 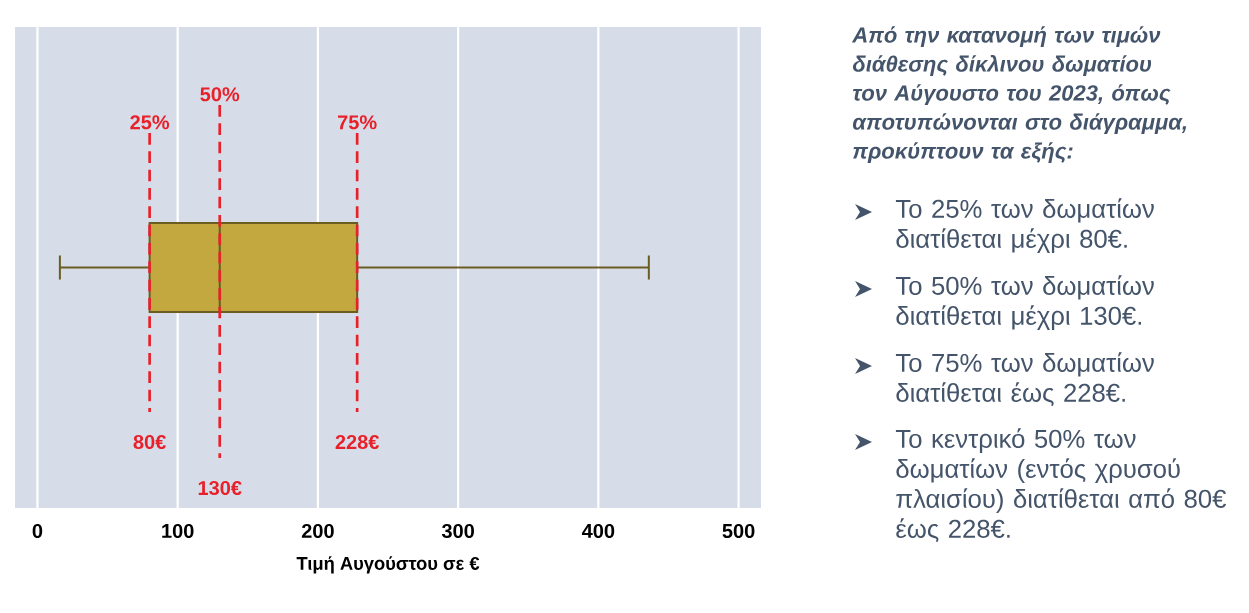 What do you see at coordinates (220, 94) in the screenshot?
I see `annotation: 50%` at bounding box center [220, 94].